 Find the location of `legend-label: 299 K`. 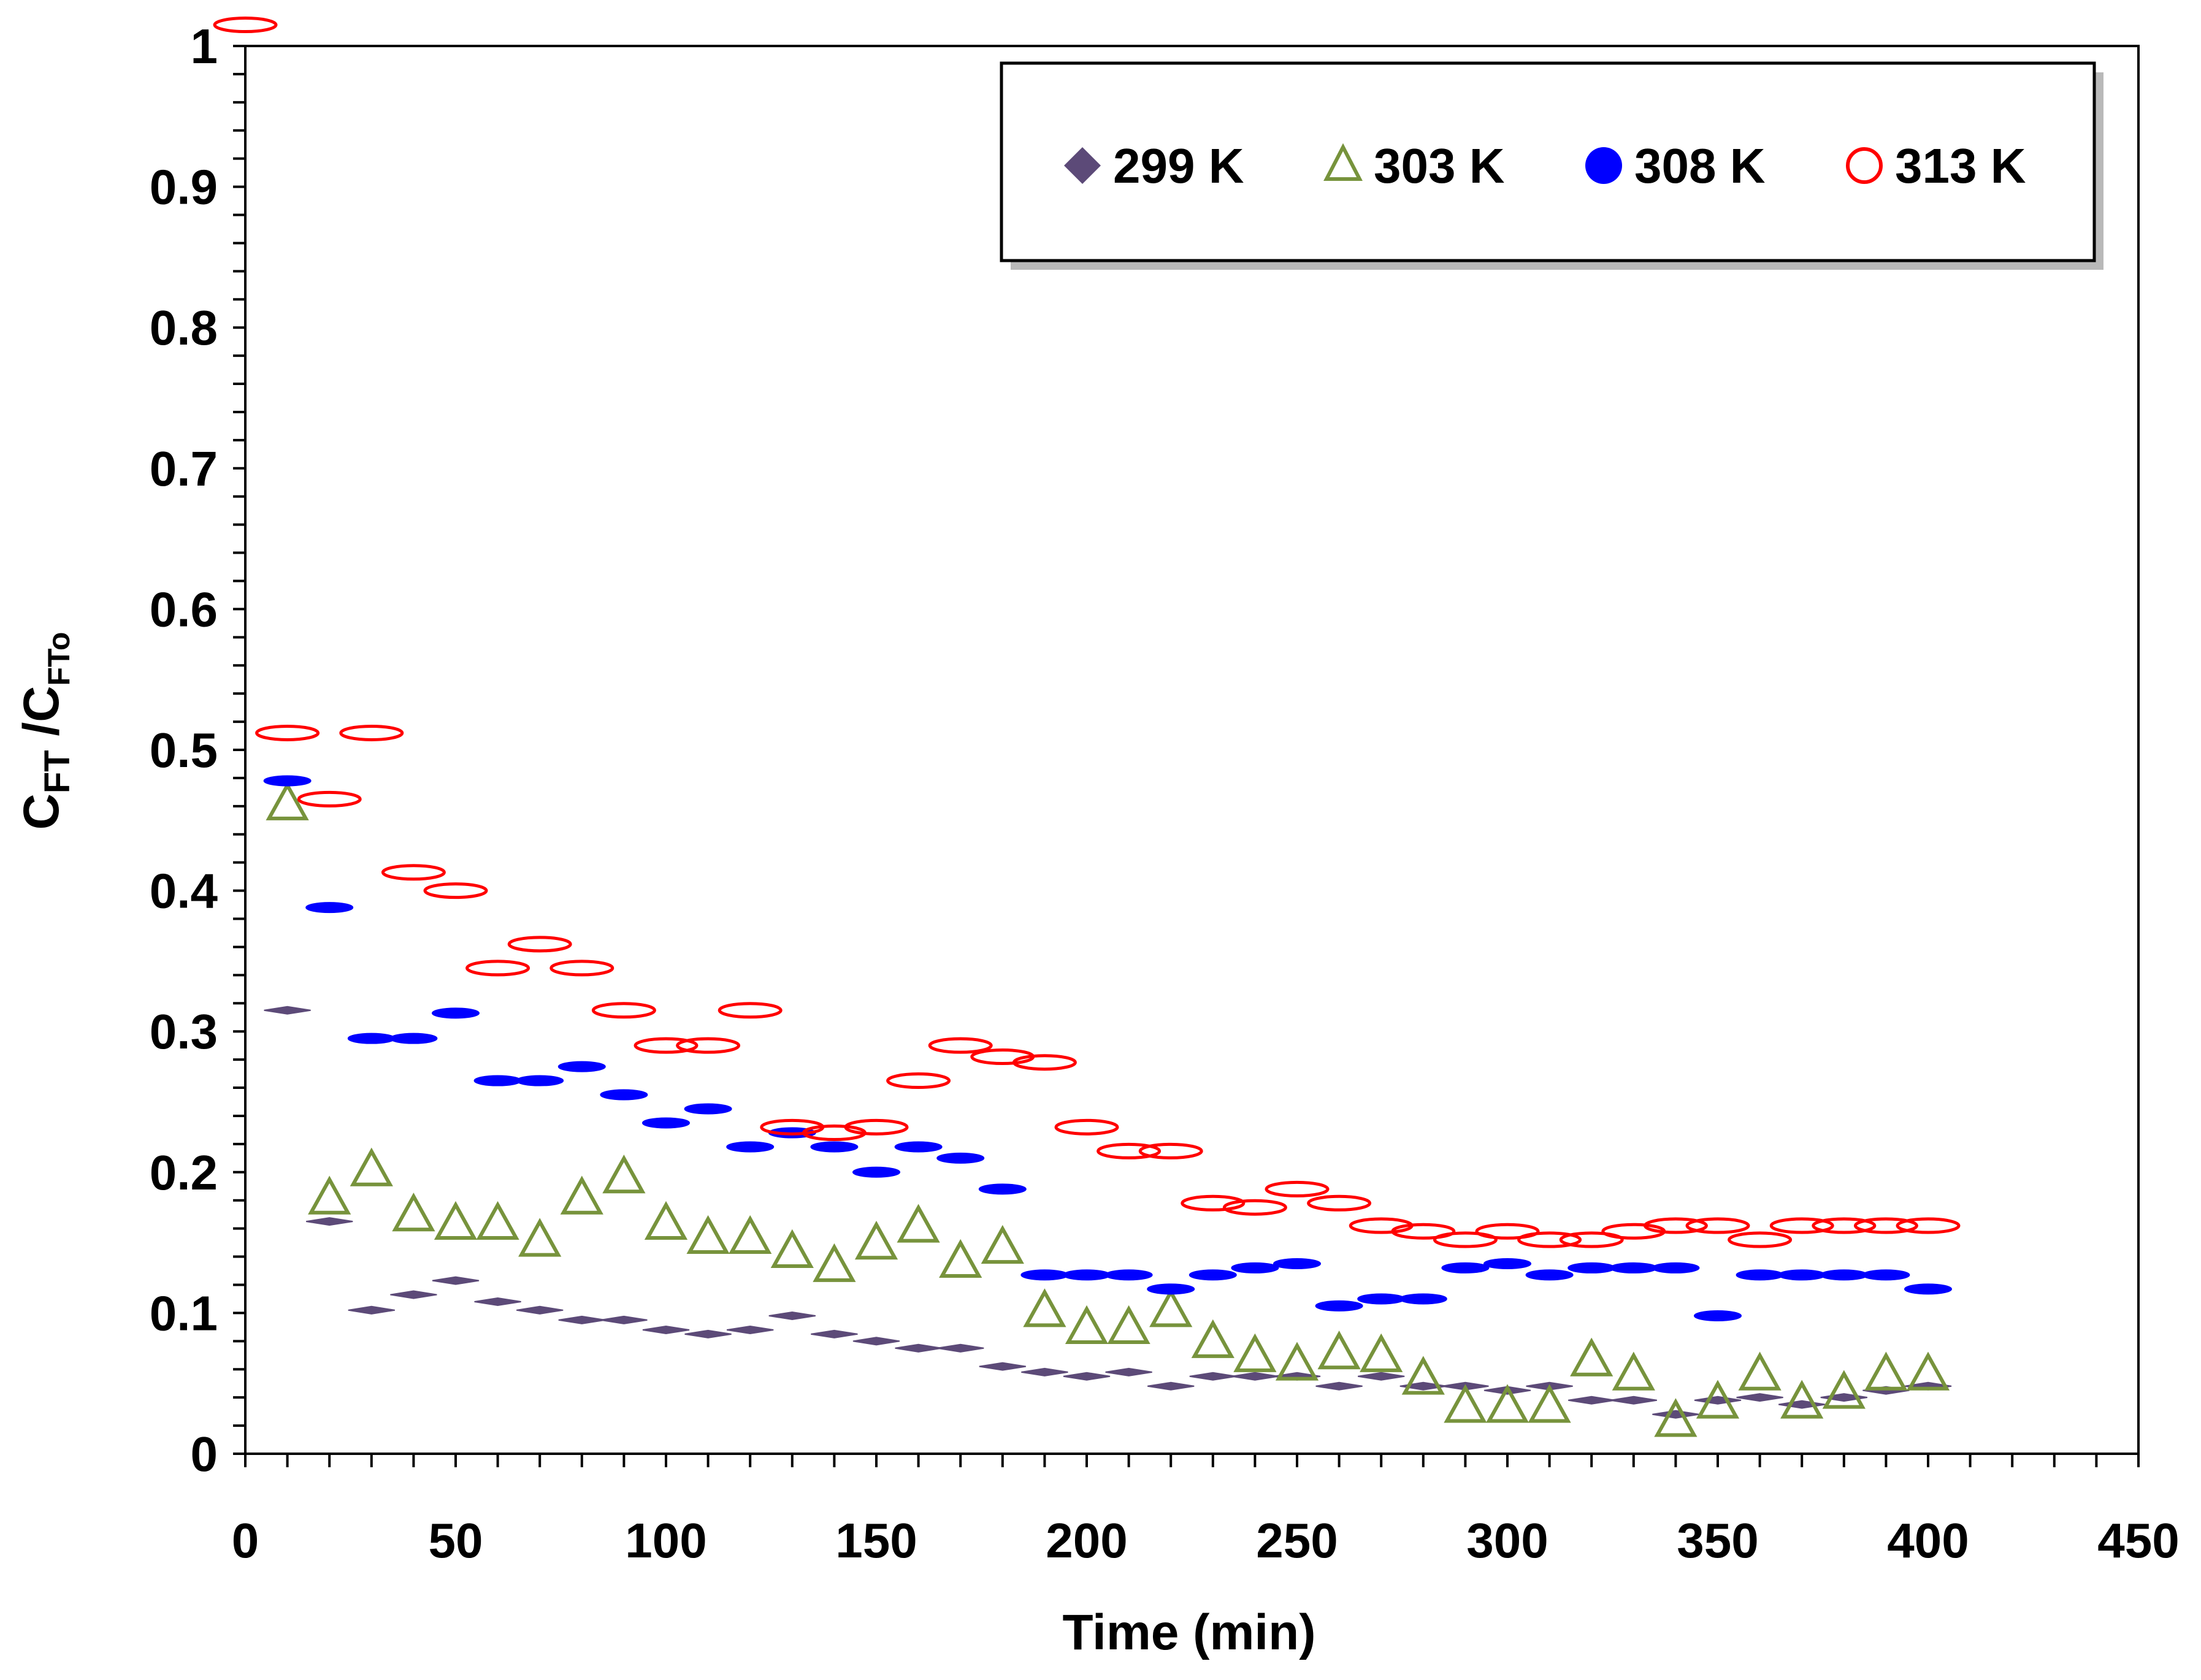

legend-label: 299 K is located at coordinates (1178, 166).